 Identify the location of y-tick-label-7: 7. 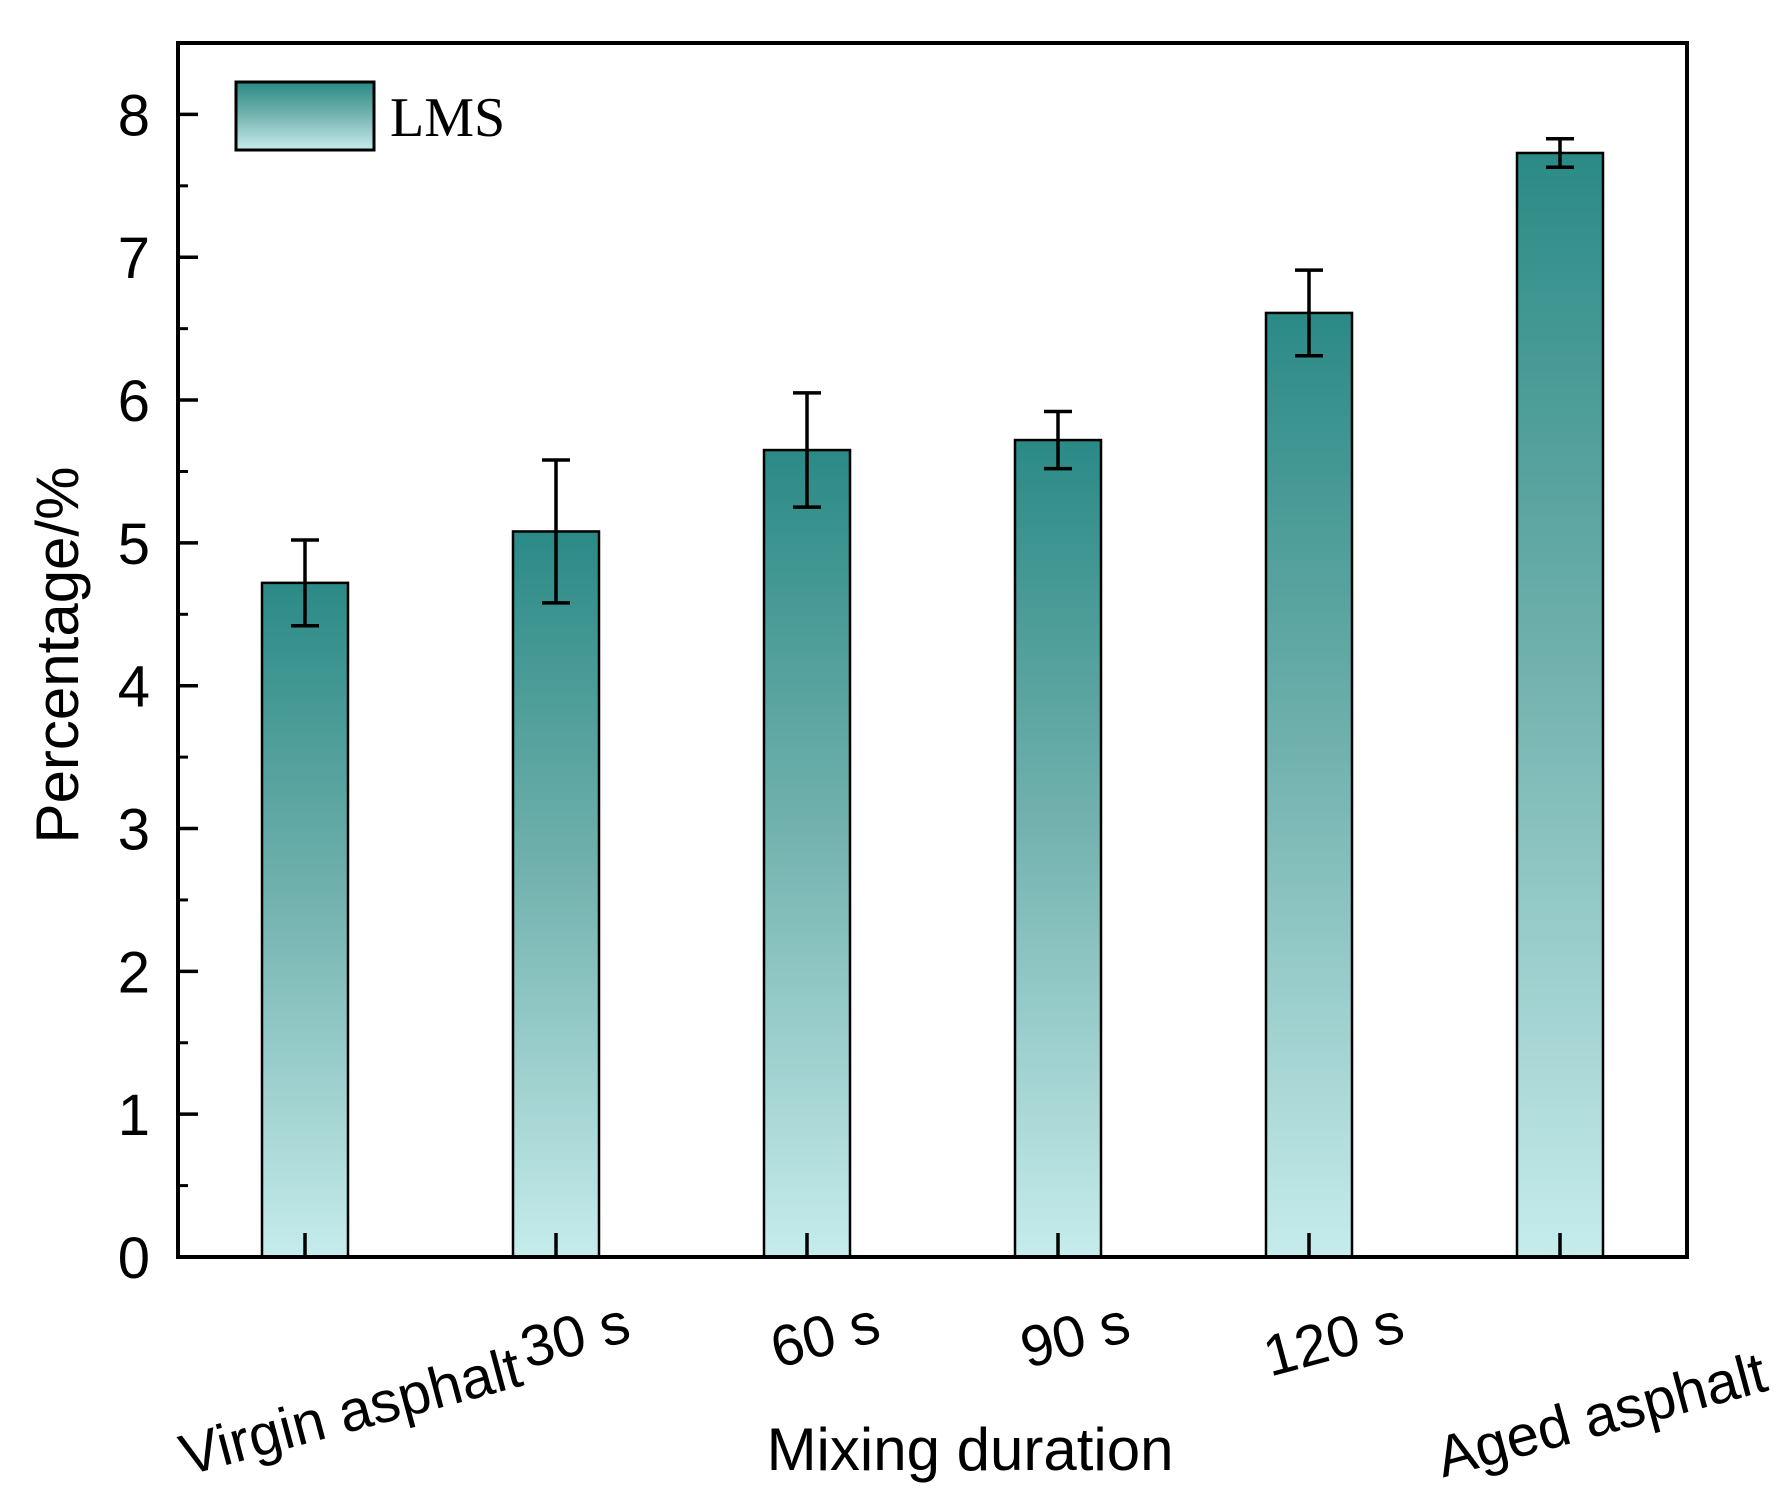
(134, 258).